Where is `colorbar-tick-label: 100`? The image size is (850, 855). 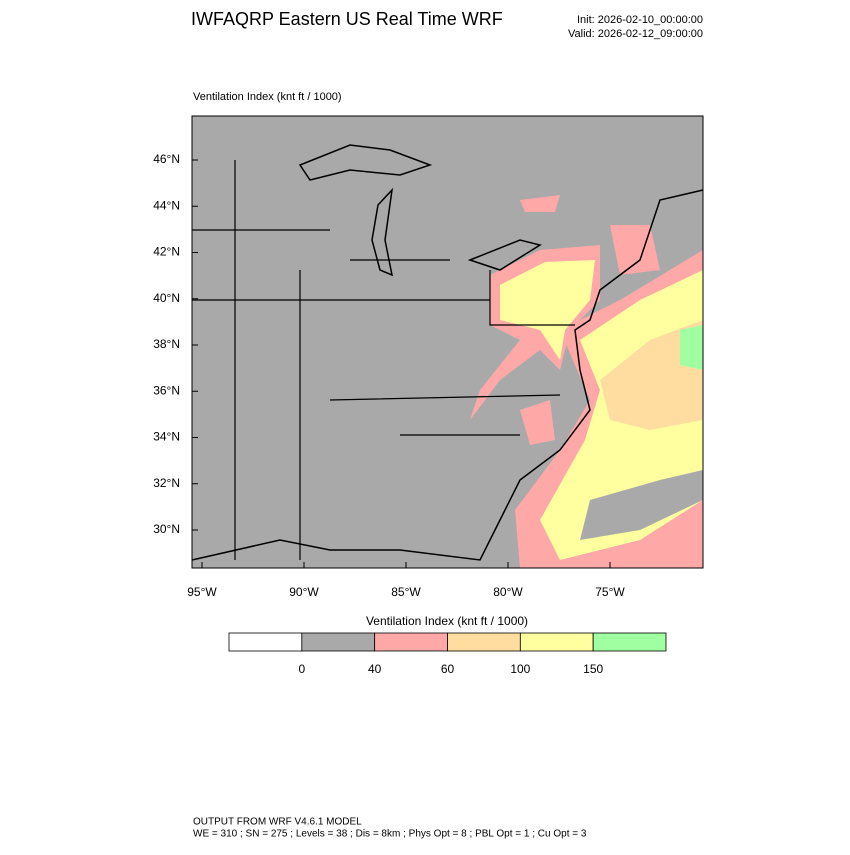 colorbar-tick-label: 100 is located at coordinates (520, 669).